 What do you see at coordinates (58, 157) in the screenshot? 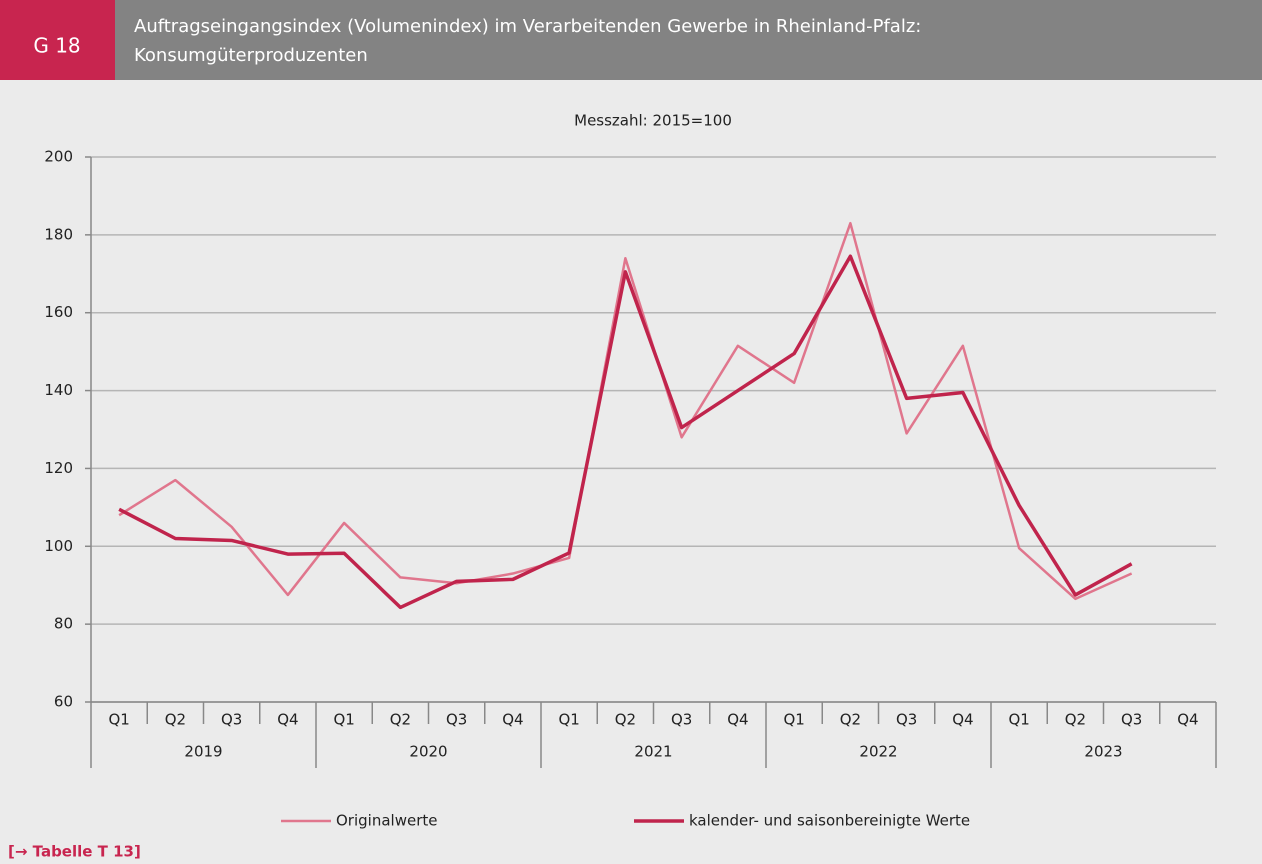
I see `y-tick-label: 200` at bounding box center [58, 157].